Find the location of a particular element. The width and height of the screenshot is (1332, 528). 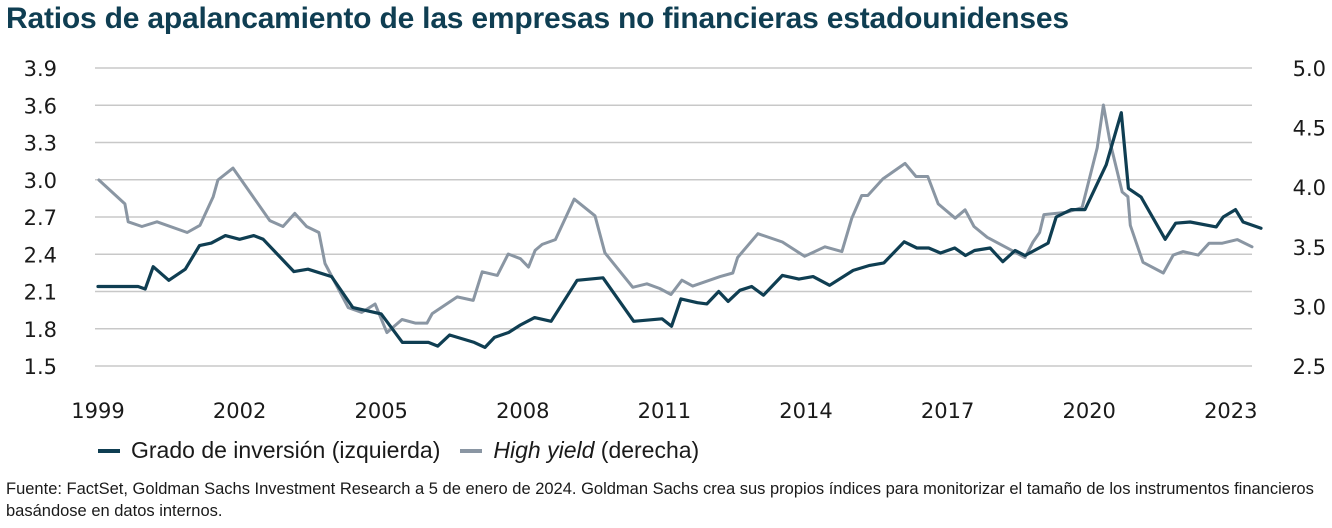

x-tick-label: 1999 is located at coordinates (97, 411).